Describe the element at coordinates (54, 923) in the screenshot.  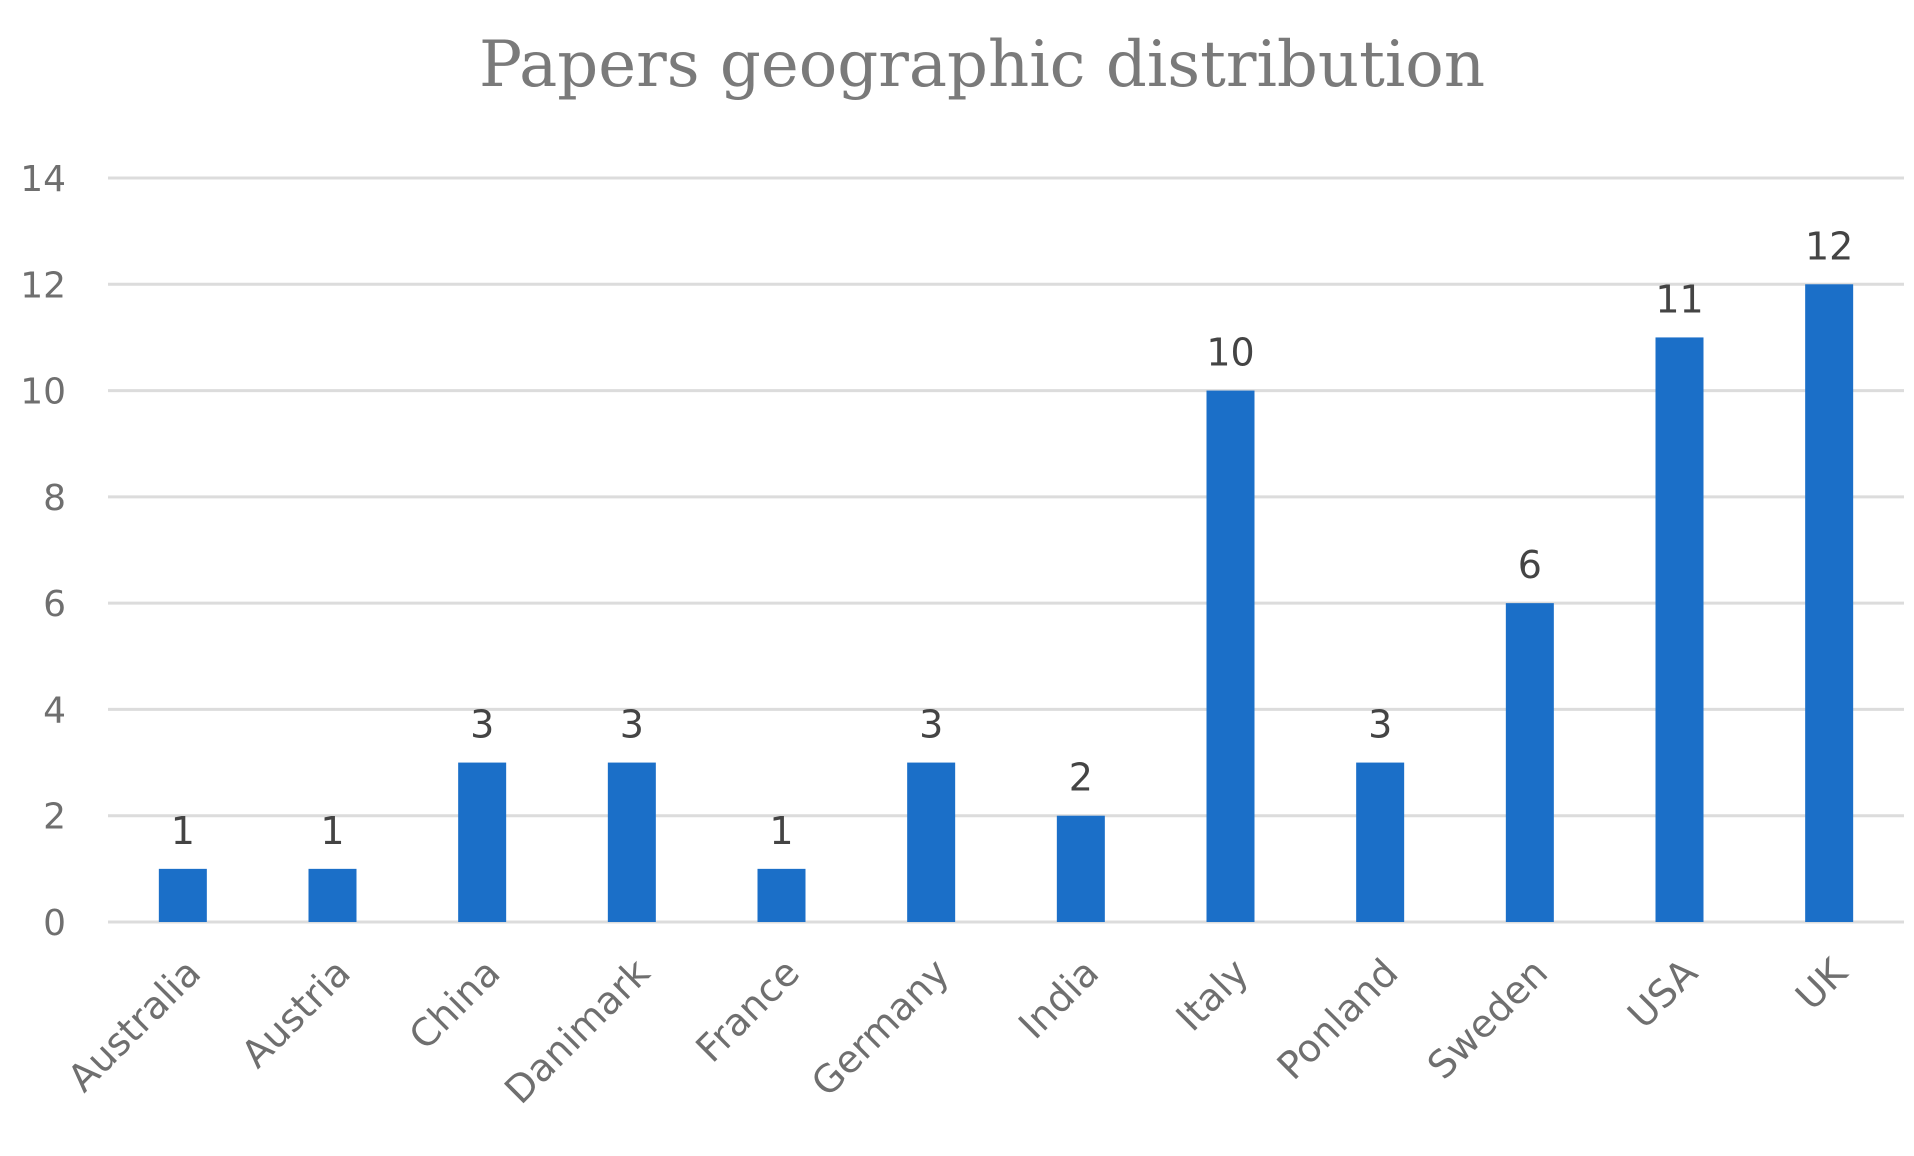
I see `y-tick-label: 0` at that location.